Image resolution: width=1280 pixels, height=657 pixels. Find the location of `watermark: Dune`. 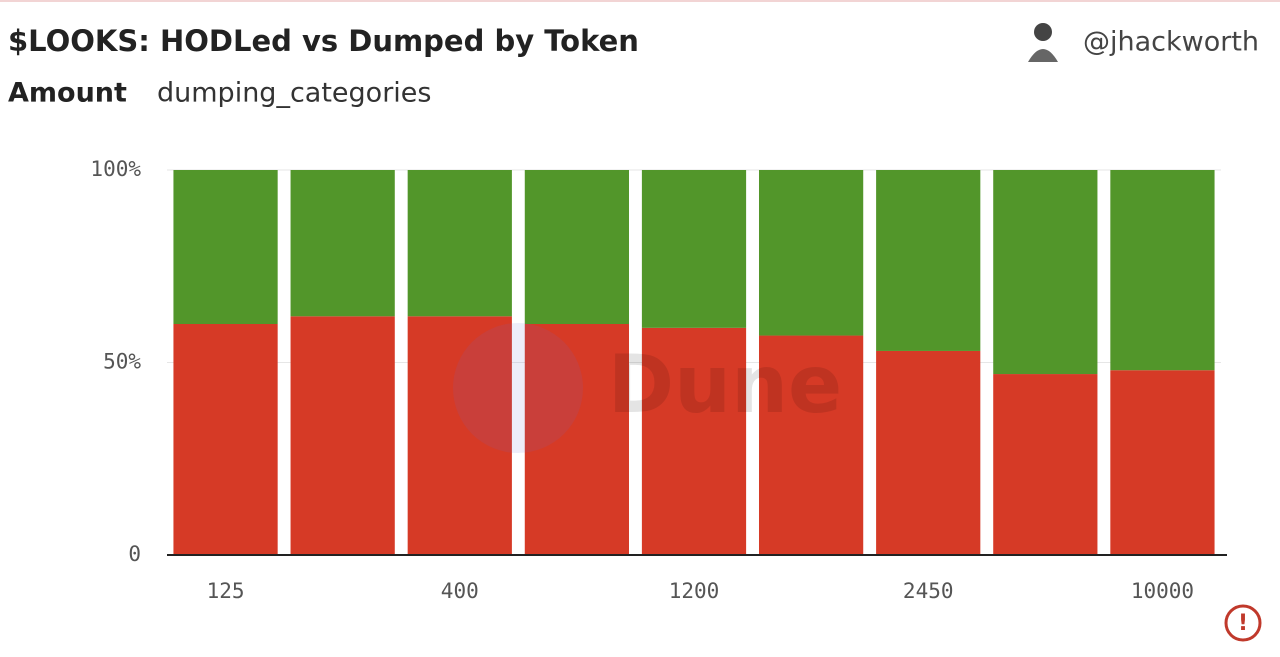

watermark: Dune is located at coordinates (725, 384).